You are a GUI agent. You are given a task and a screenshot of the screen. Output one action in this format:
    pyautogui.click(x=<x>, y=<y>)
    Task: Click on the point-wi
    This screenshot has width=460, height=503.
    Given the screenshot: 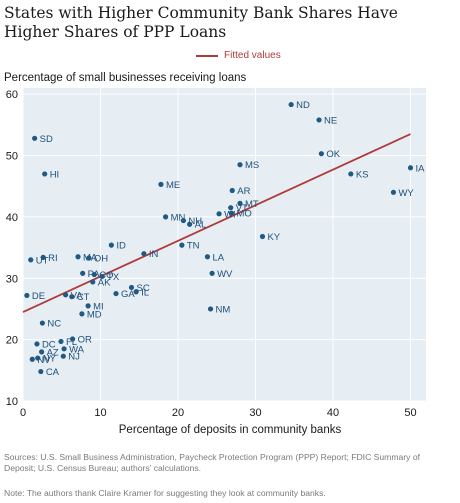 What is the action you would take?
    pyautogui.click(x=219, y=214)
    